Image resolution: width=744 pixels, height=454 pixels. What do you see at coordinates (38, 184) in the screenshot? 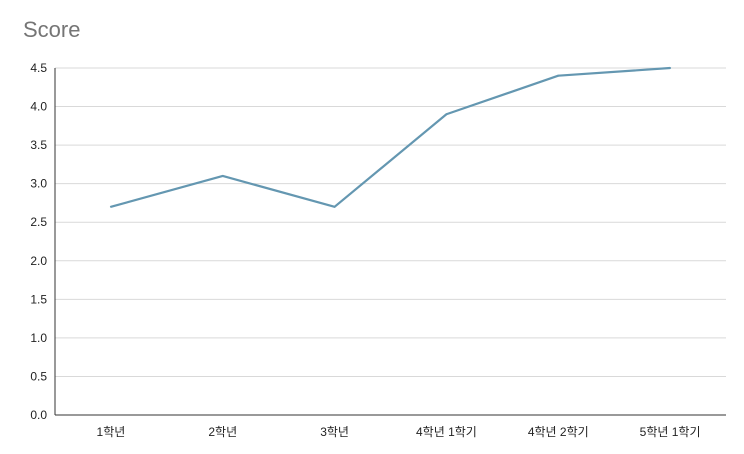
I see `y-tick-label: 3.0` at bounding box center [38, 184].